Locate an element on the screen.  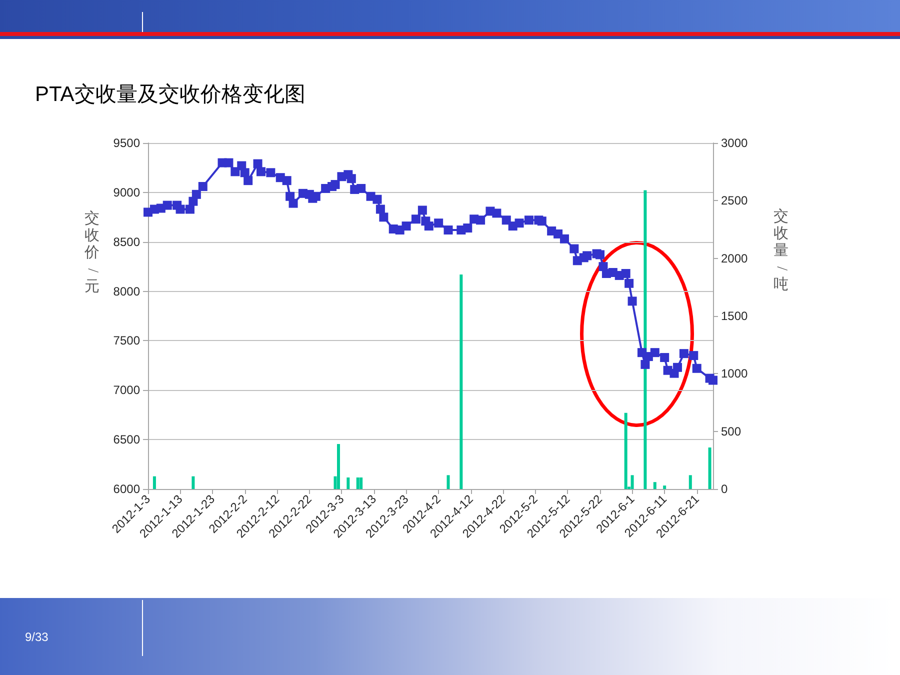
y2-tick-label: 1000 is located at coordinates (734, 373).